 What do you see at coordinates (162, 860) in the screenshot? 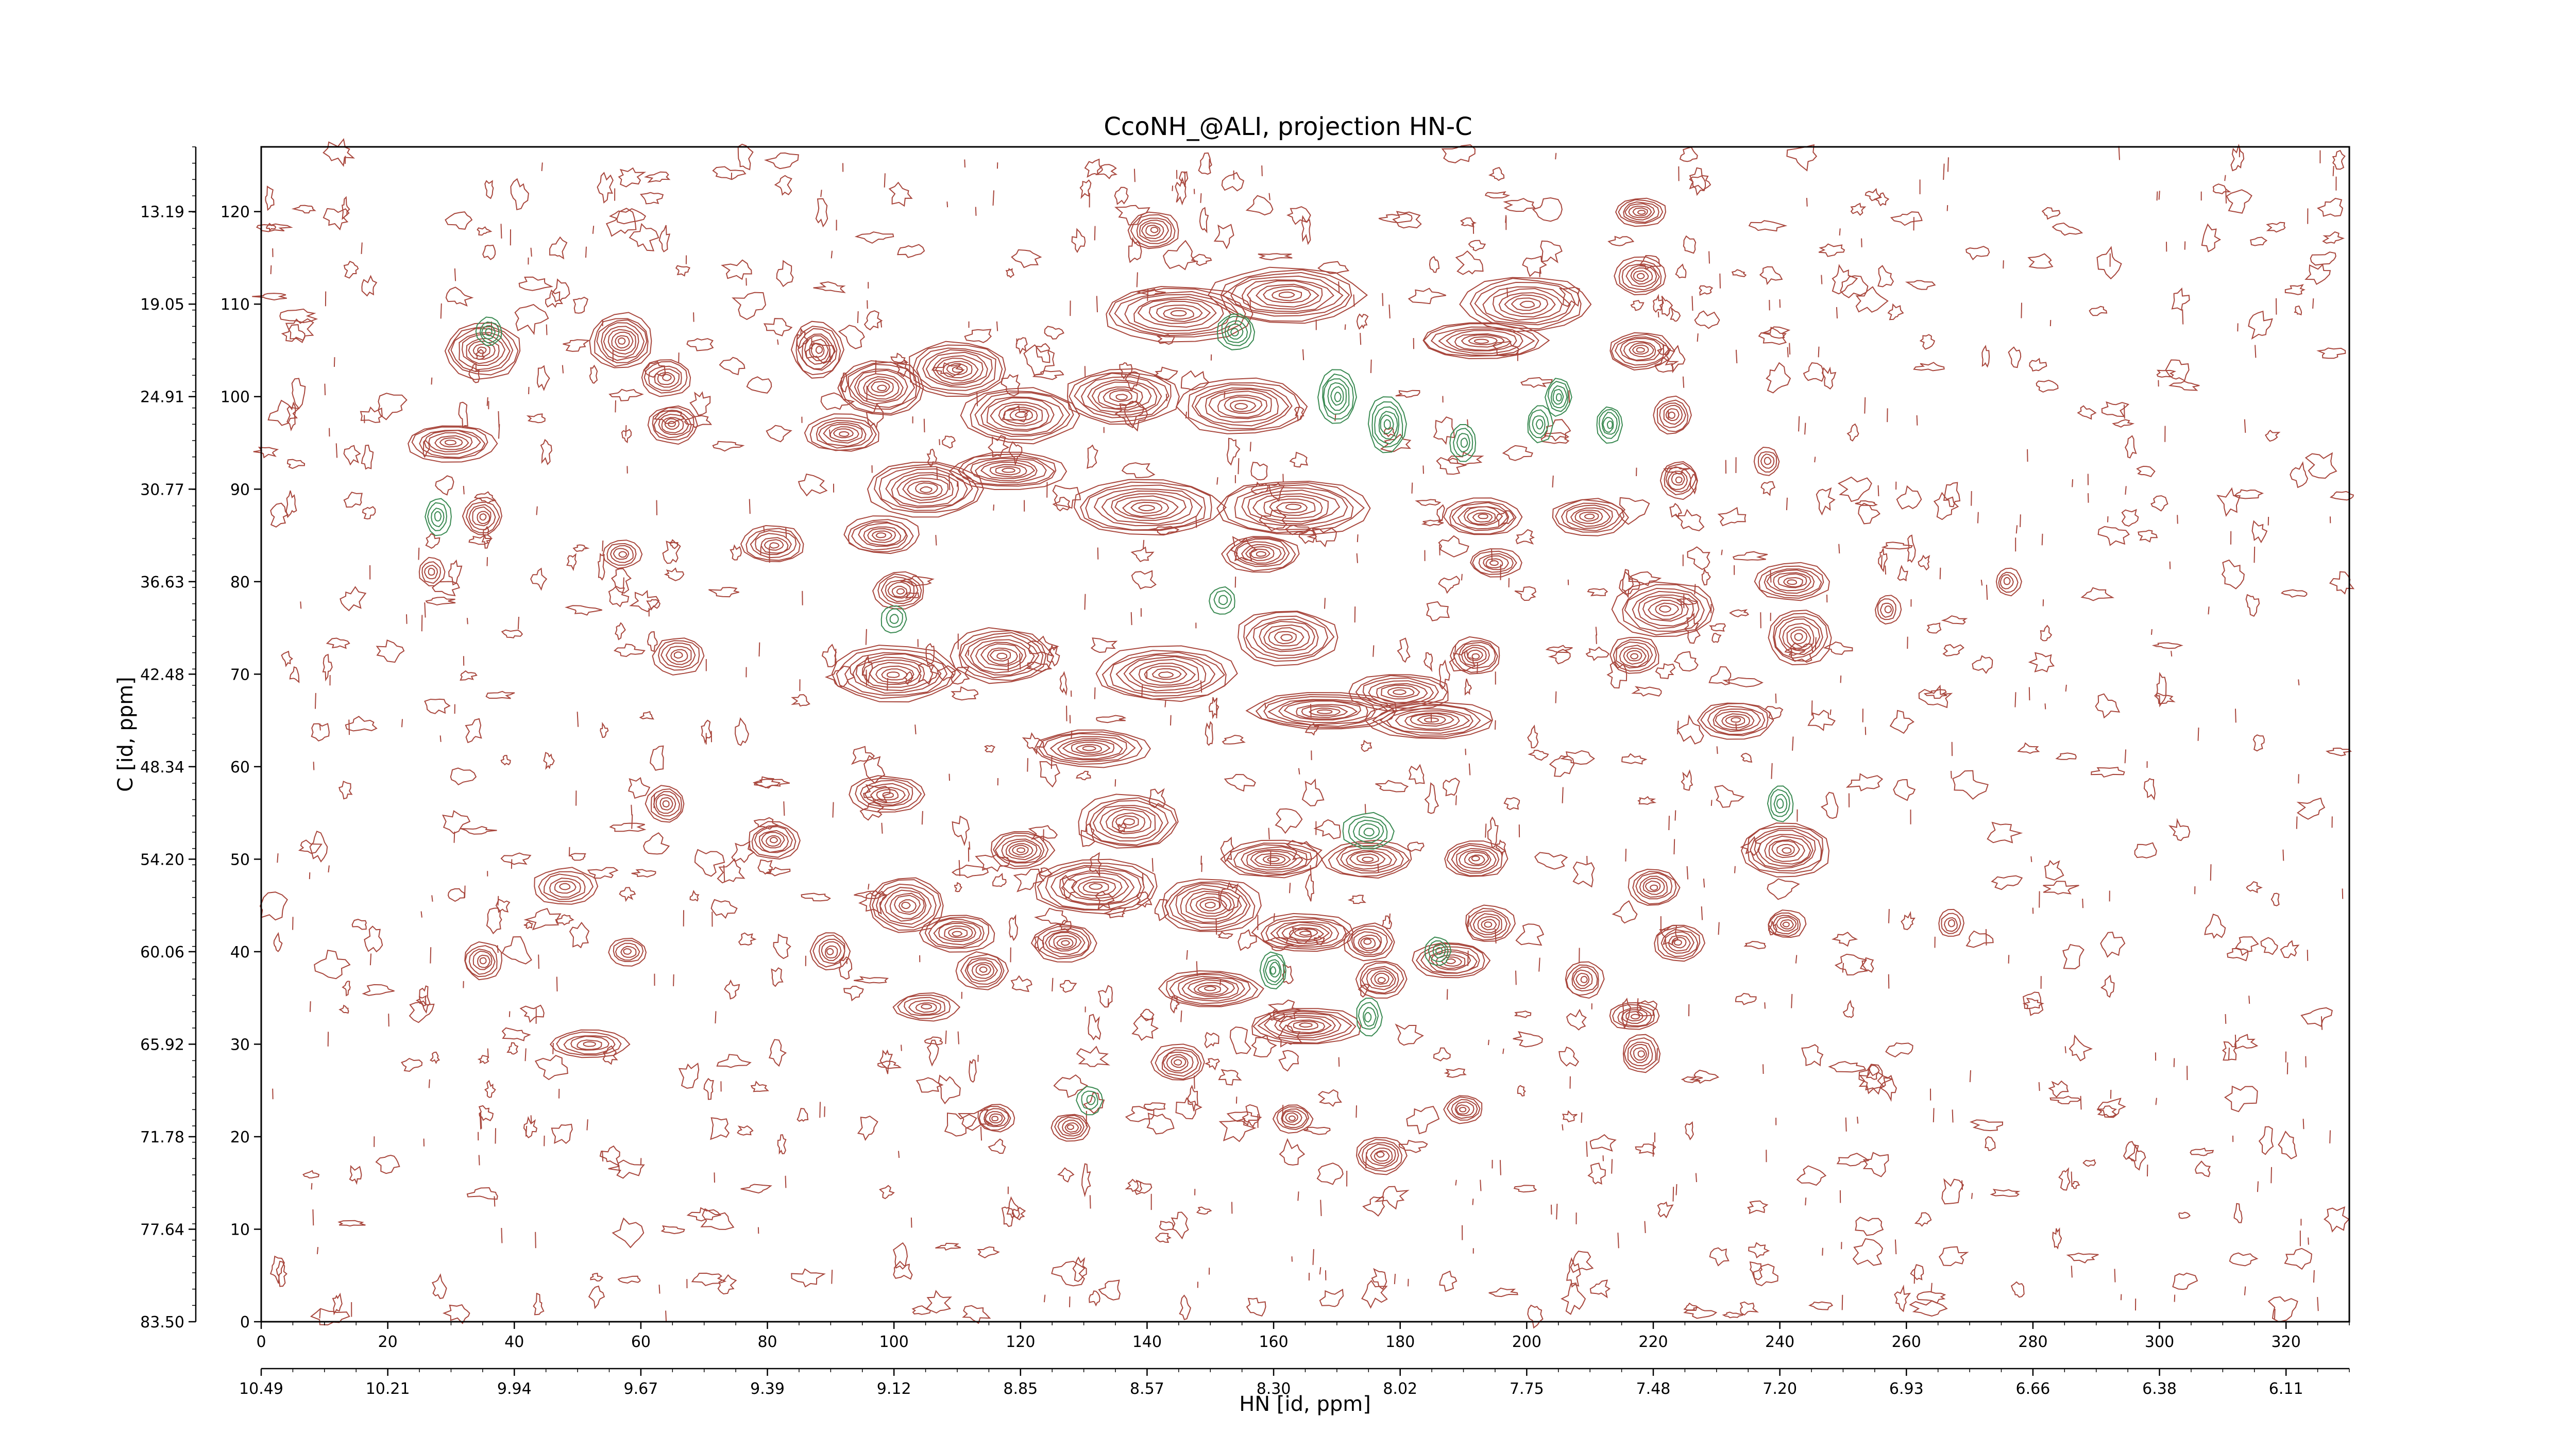
I see `y-ppm-tick-label: 54.20` at bounding box center [162, 860].